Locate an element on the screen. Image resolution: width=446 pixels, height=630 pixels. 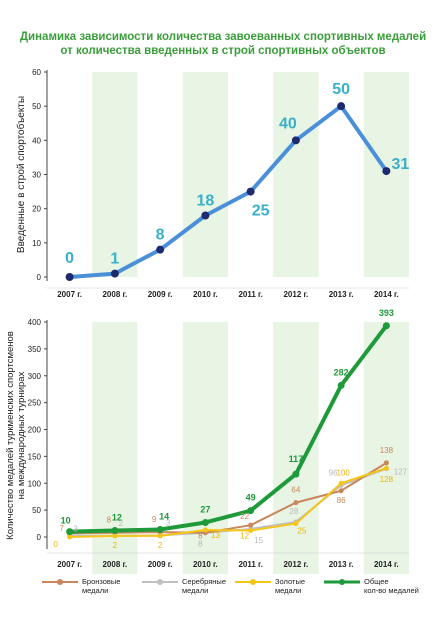
legend-label: Золотые медали is located at coordinates (290, 586).